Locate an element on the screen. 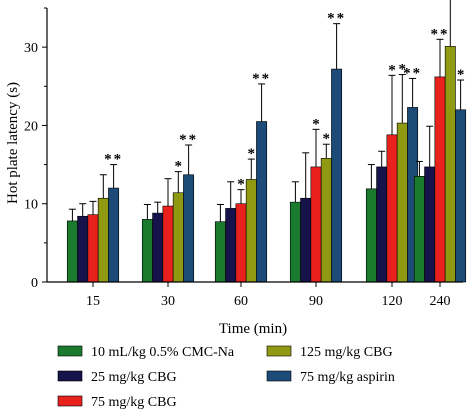  legend-label: 75 mg/kg aspirin is located at coordinates (347, 377).